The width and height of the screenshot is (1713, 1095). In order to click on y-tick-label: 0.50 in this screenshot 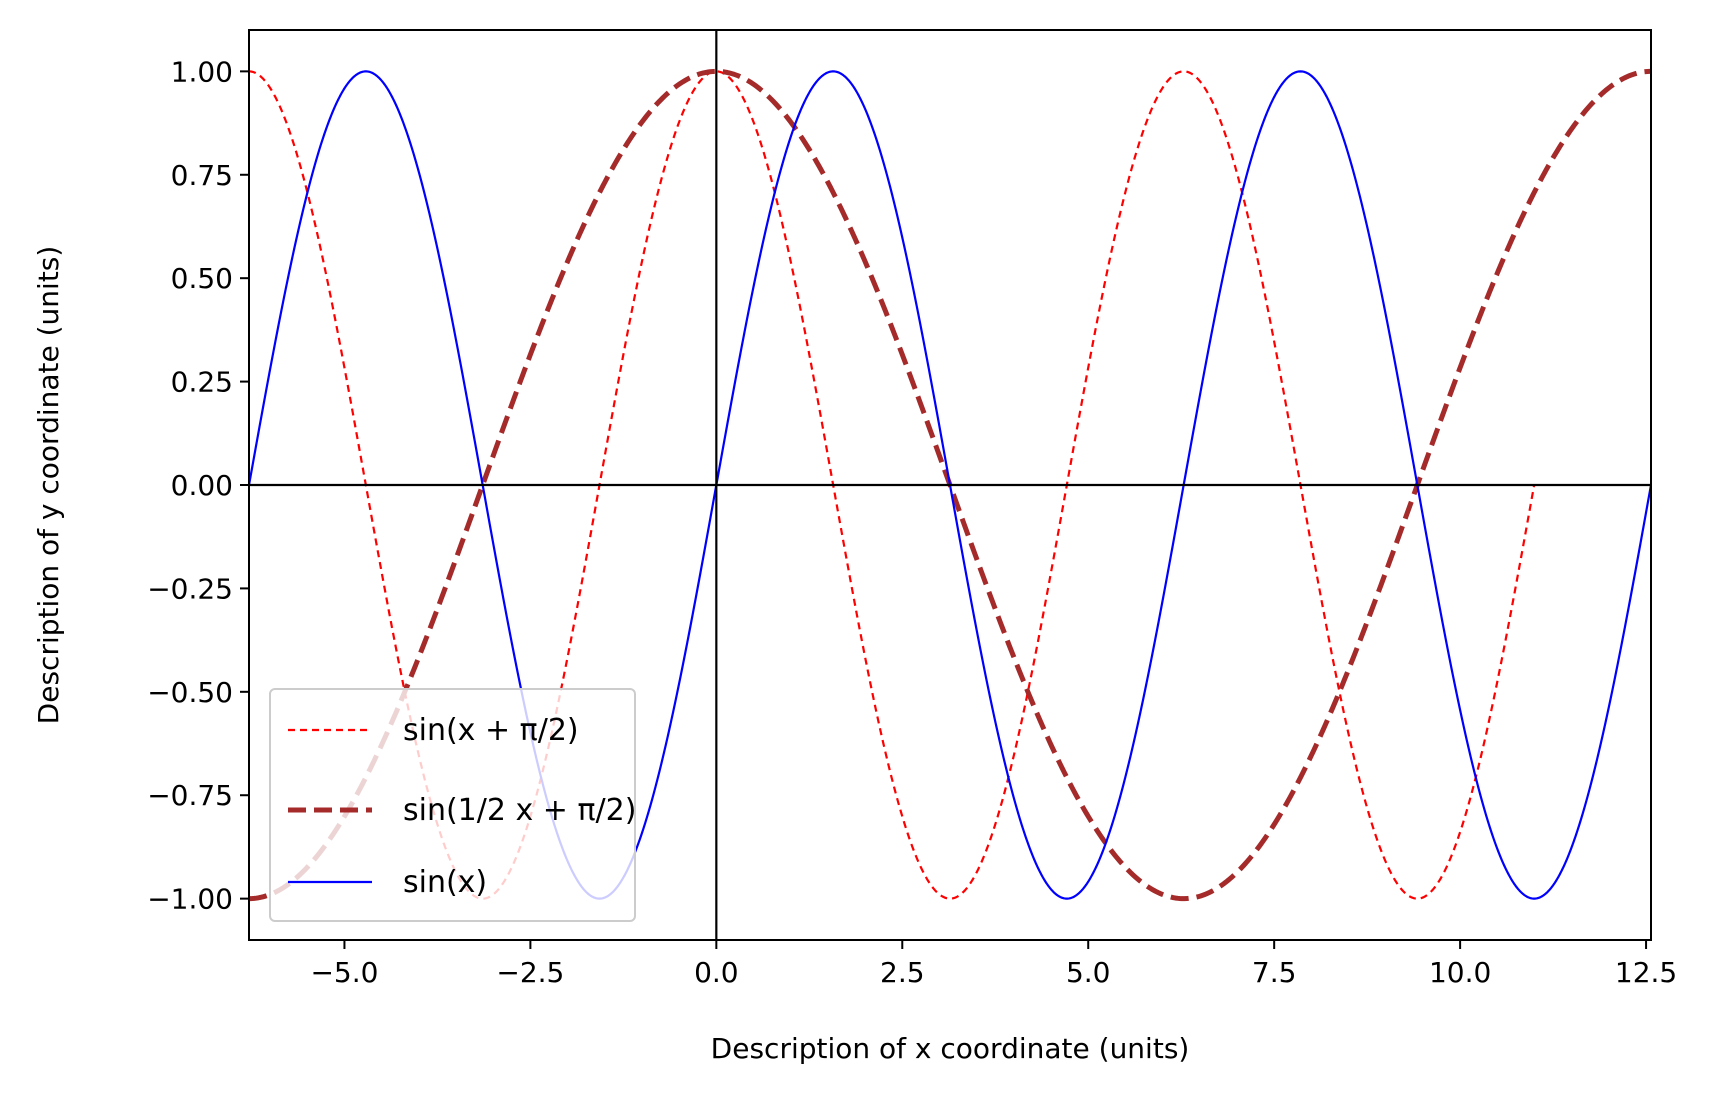, I will do `click(202, 278)`.